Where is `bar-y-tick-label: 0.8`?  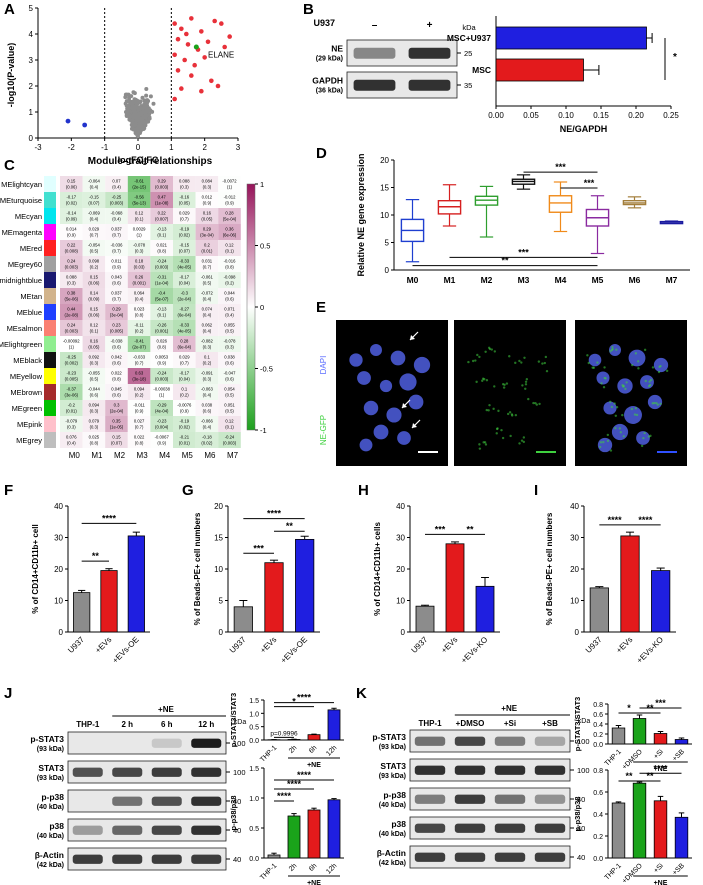 bar-y-tick-label: 0.8 is located at coordinates (598, 771).